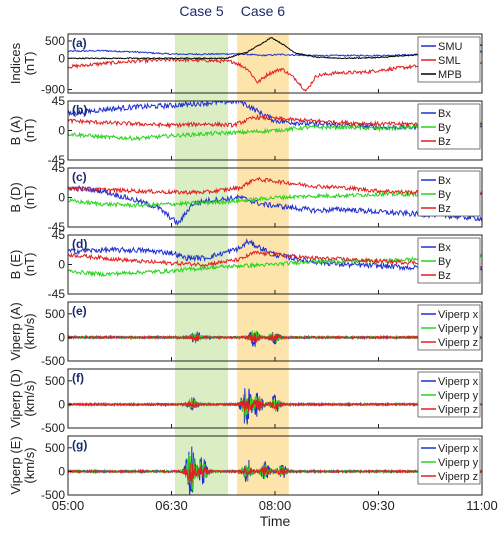 This screenshot has width=500, height=535. Describe the element at coordinates (275, 505) in the screenshot. I see `x-tick-label: 08:00` at that location.